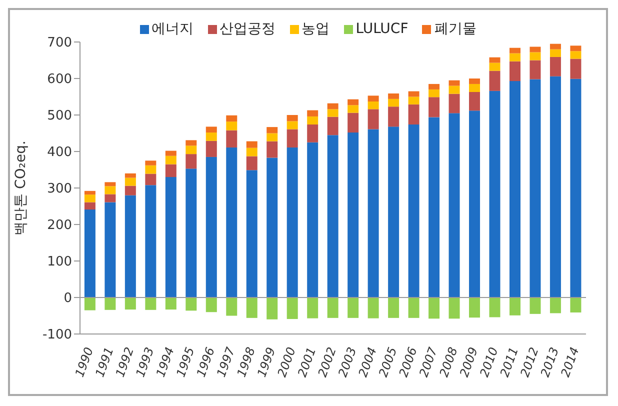 The image size is (618, 406). I want to click on y-tick-label: 400, so click(59, 152).